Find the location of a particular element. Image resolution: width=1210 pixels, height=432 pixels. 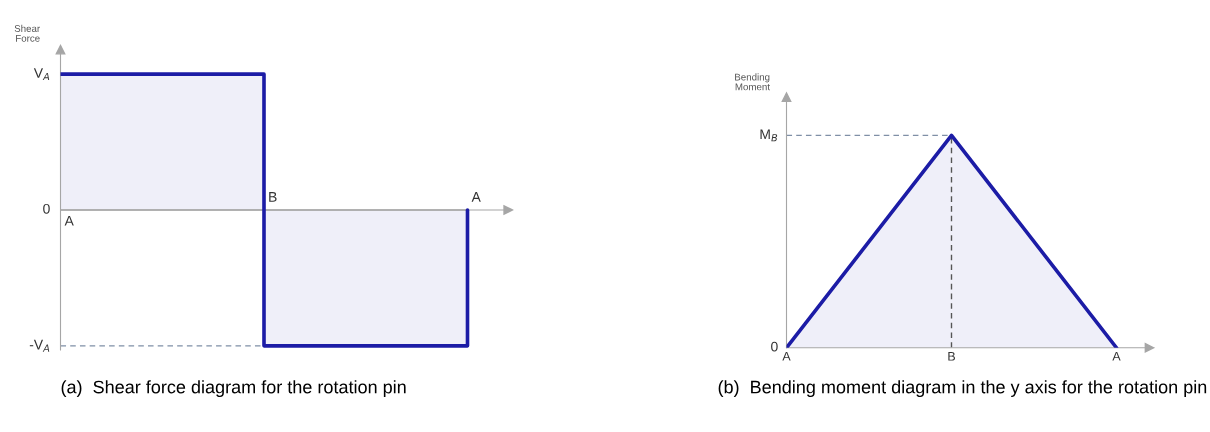

annotation: V$_{A}$ is located at coordinates (41, 74).